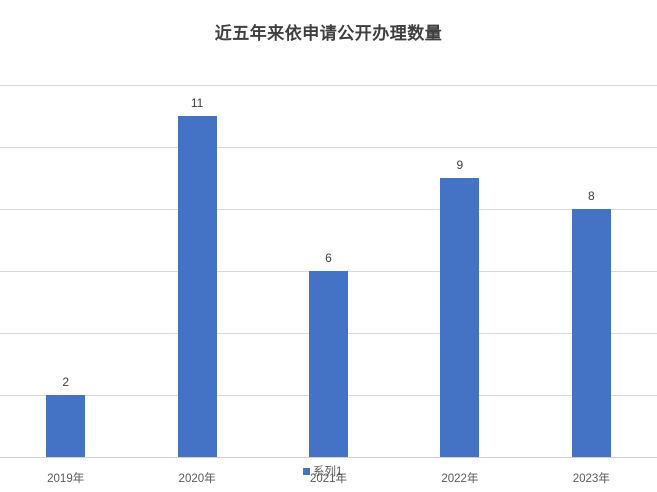 The width and height of the screenshot is (657, 492). Describe the element at coordinates (328, 457) in the screenshot. I see `category-axis-line` at that location.